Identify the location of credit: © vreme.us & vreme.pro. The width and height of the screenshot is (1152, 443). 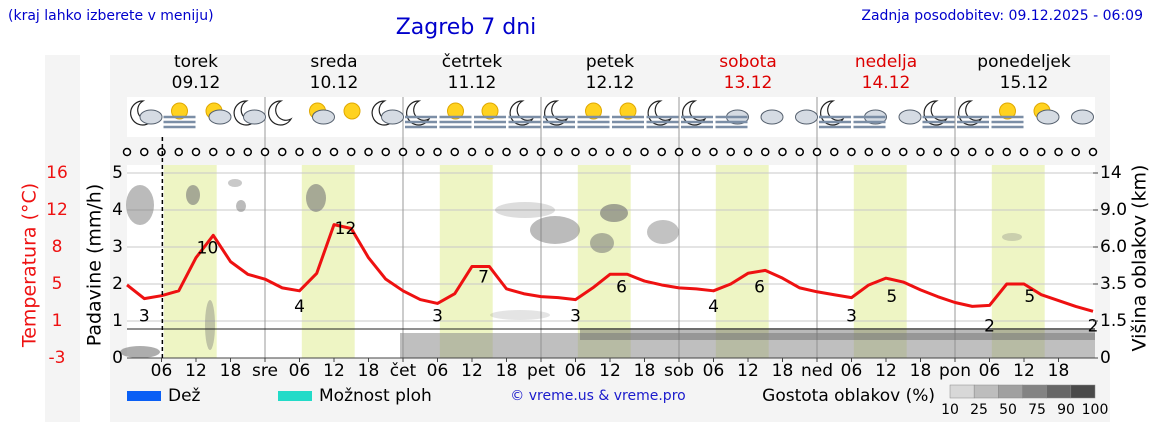
(597, 396).